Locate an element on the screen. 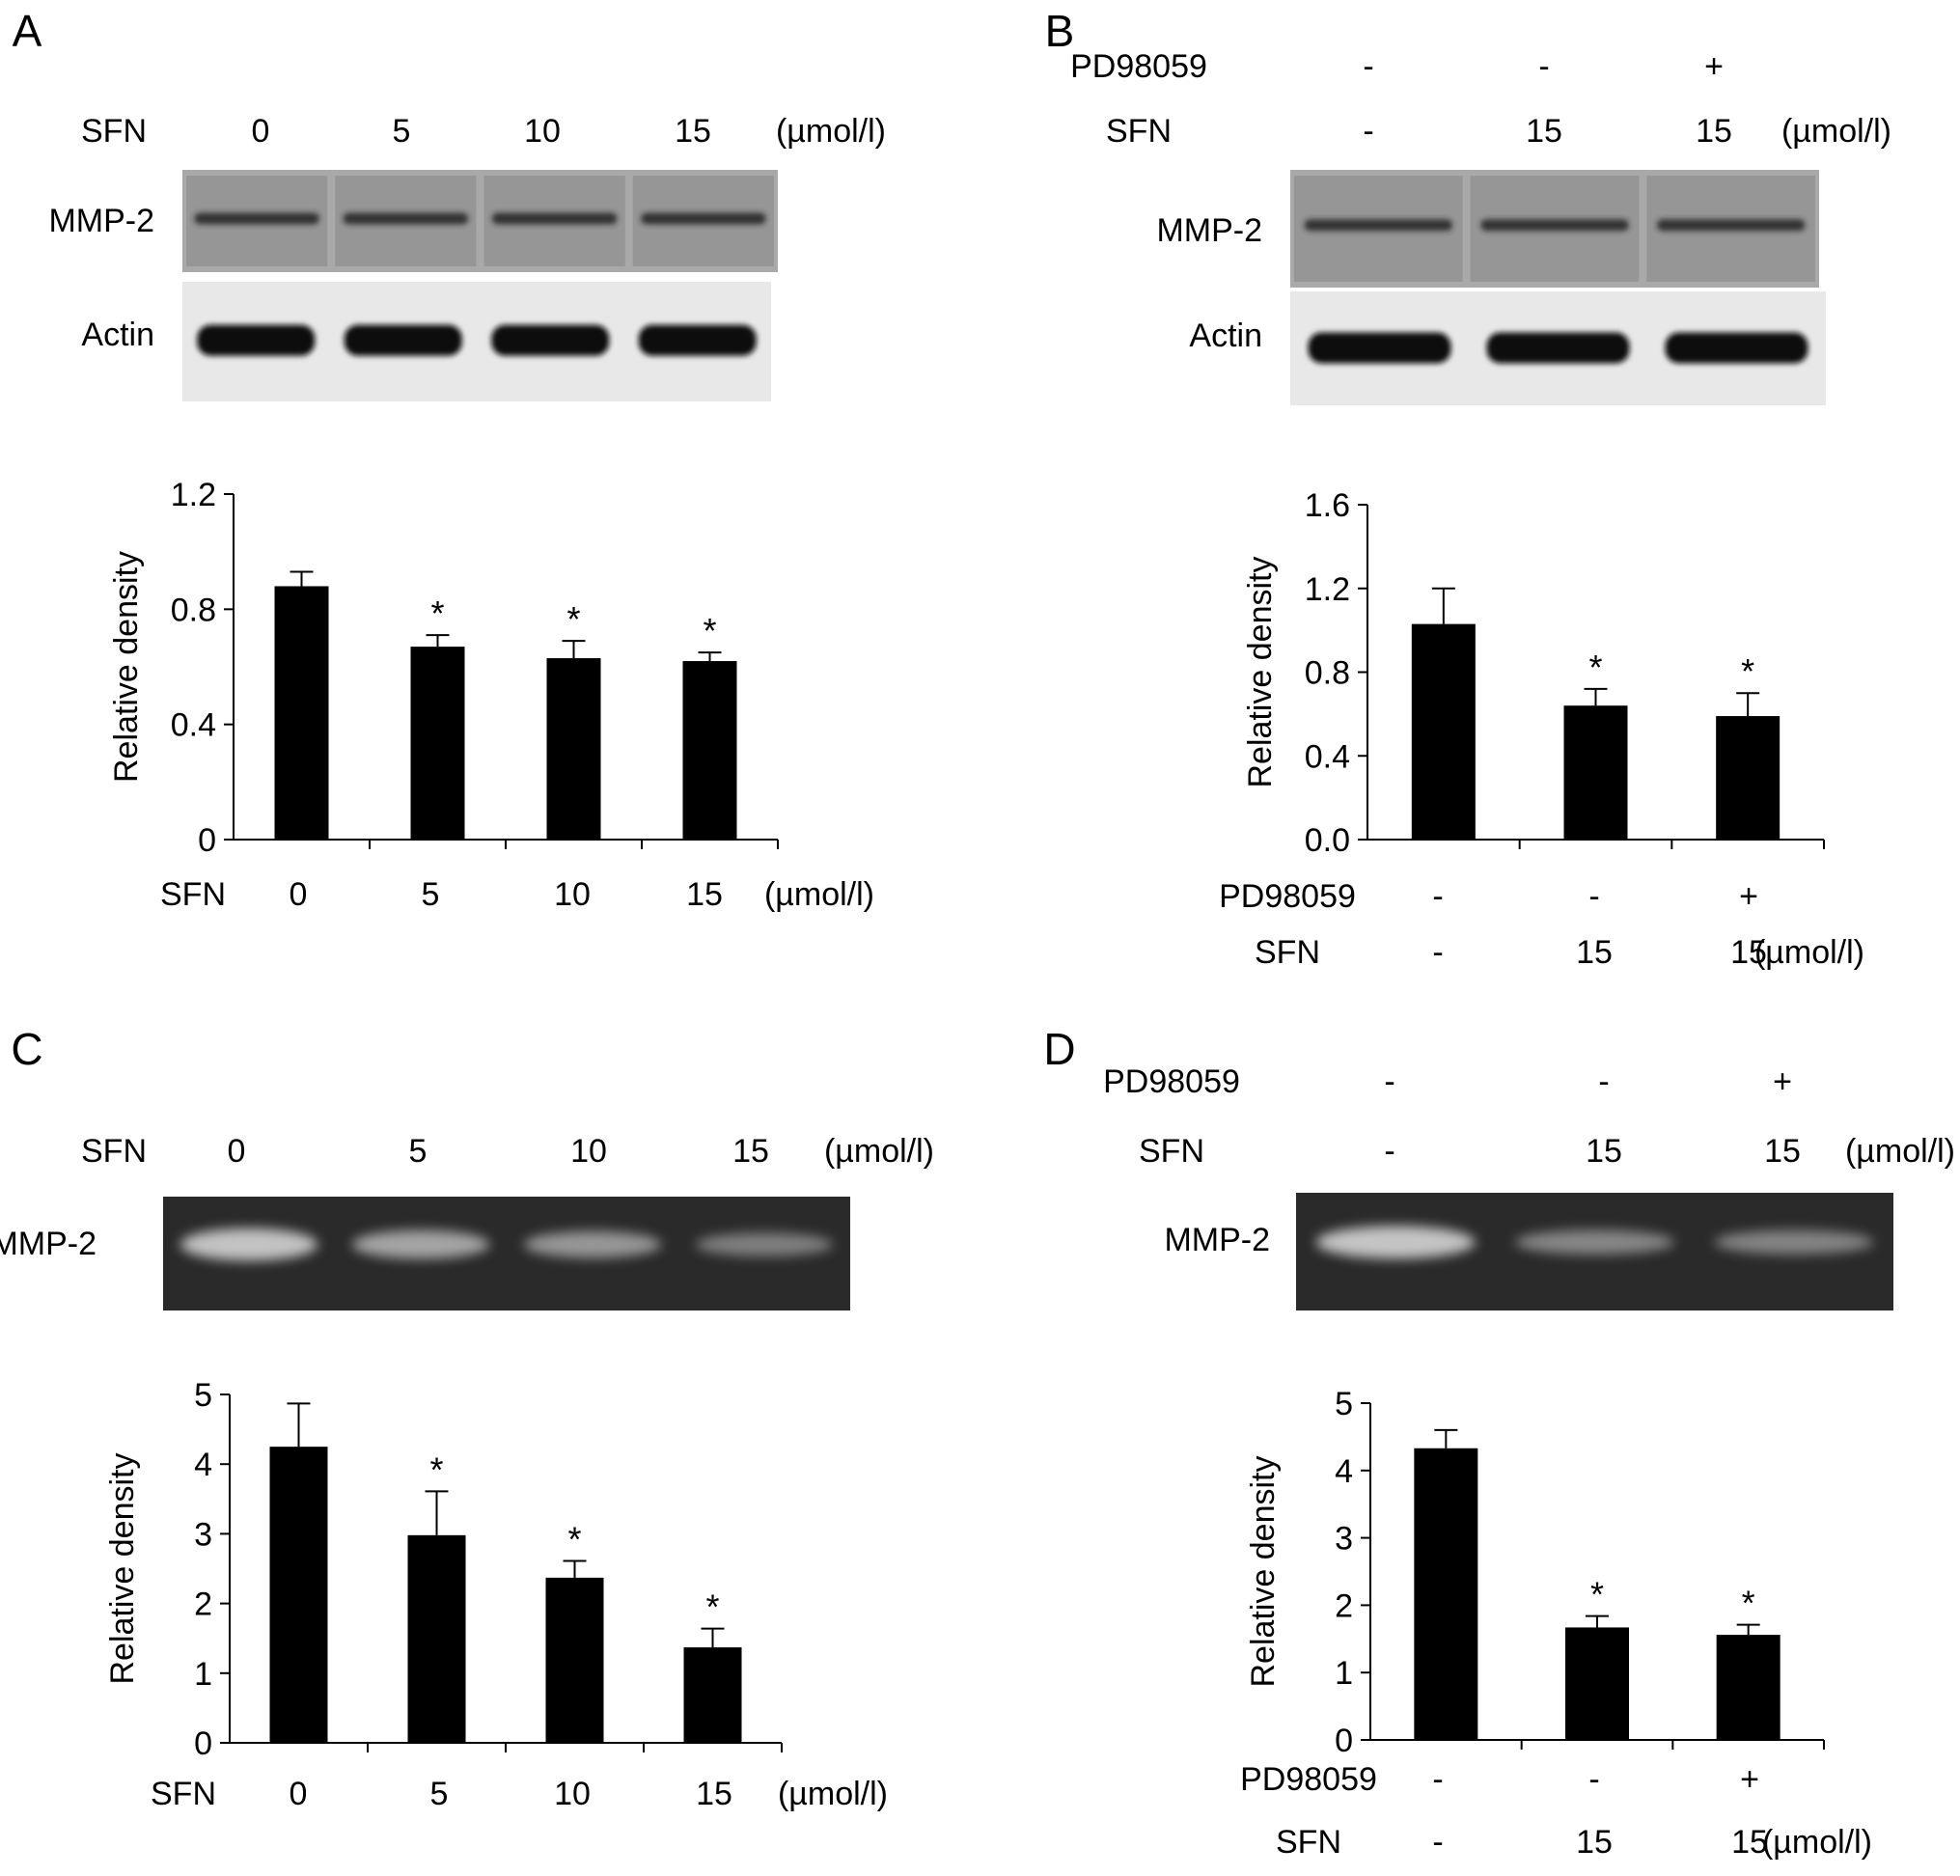 The height and width of the screenshot is (1876, 1960). y-tick-label: 0.4 is located at coordinates (193, 725).